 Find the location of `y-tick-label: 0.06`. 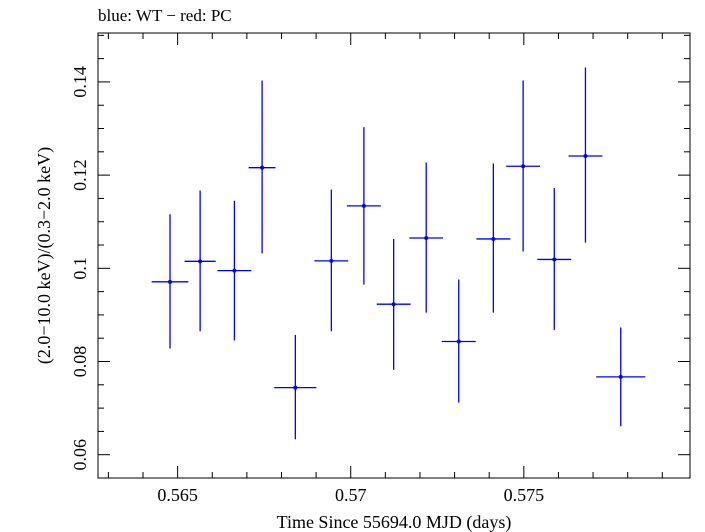

y-tick-label: 0.06 is located at coordinates (80, 455).